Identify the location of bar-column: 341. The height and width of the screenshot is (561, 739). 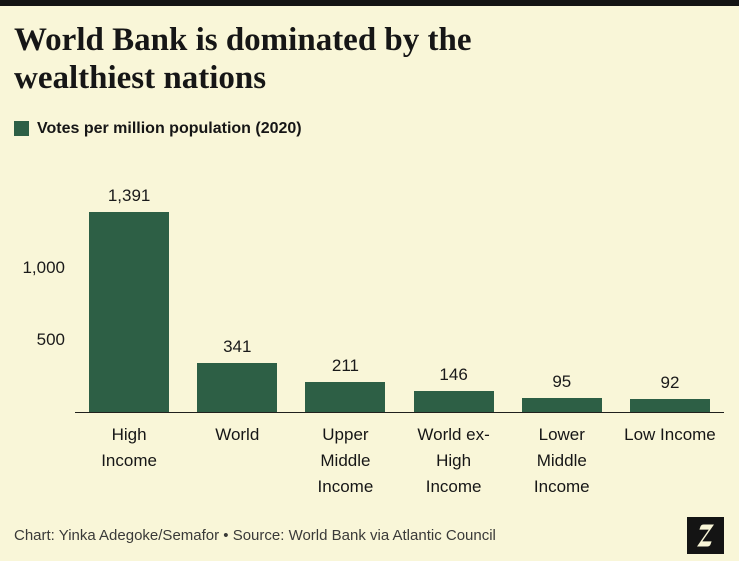
(237, 374).